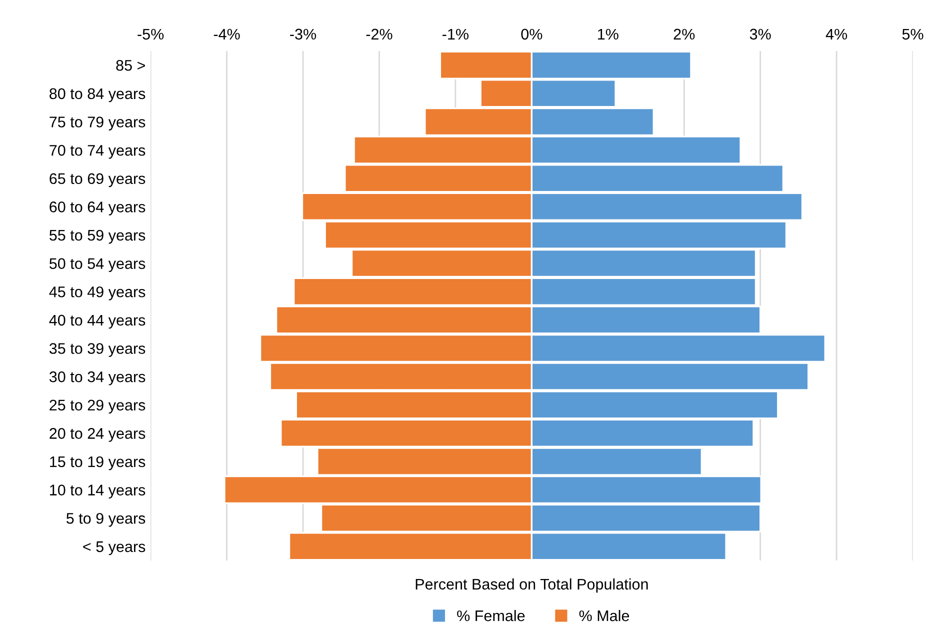  I want to click on x-tick-label: -4%, so click(227, 34).